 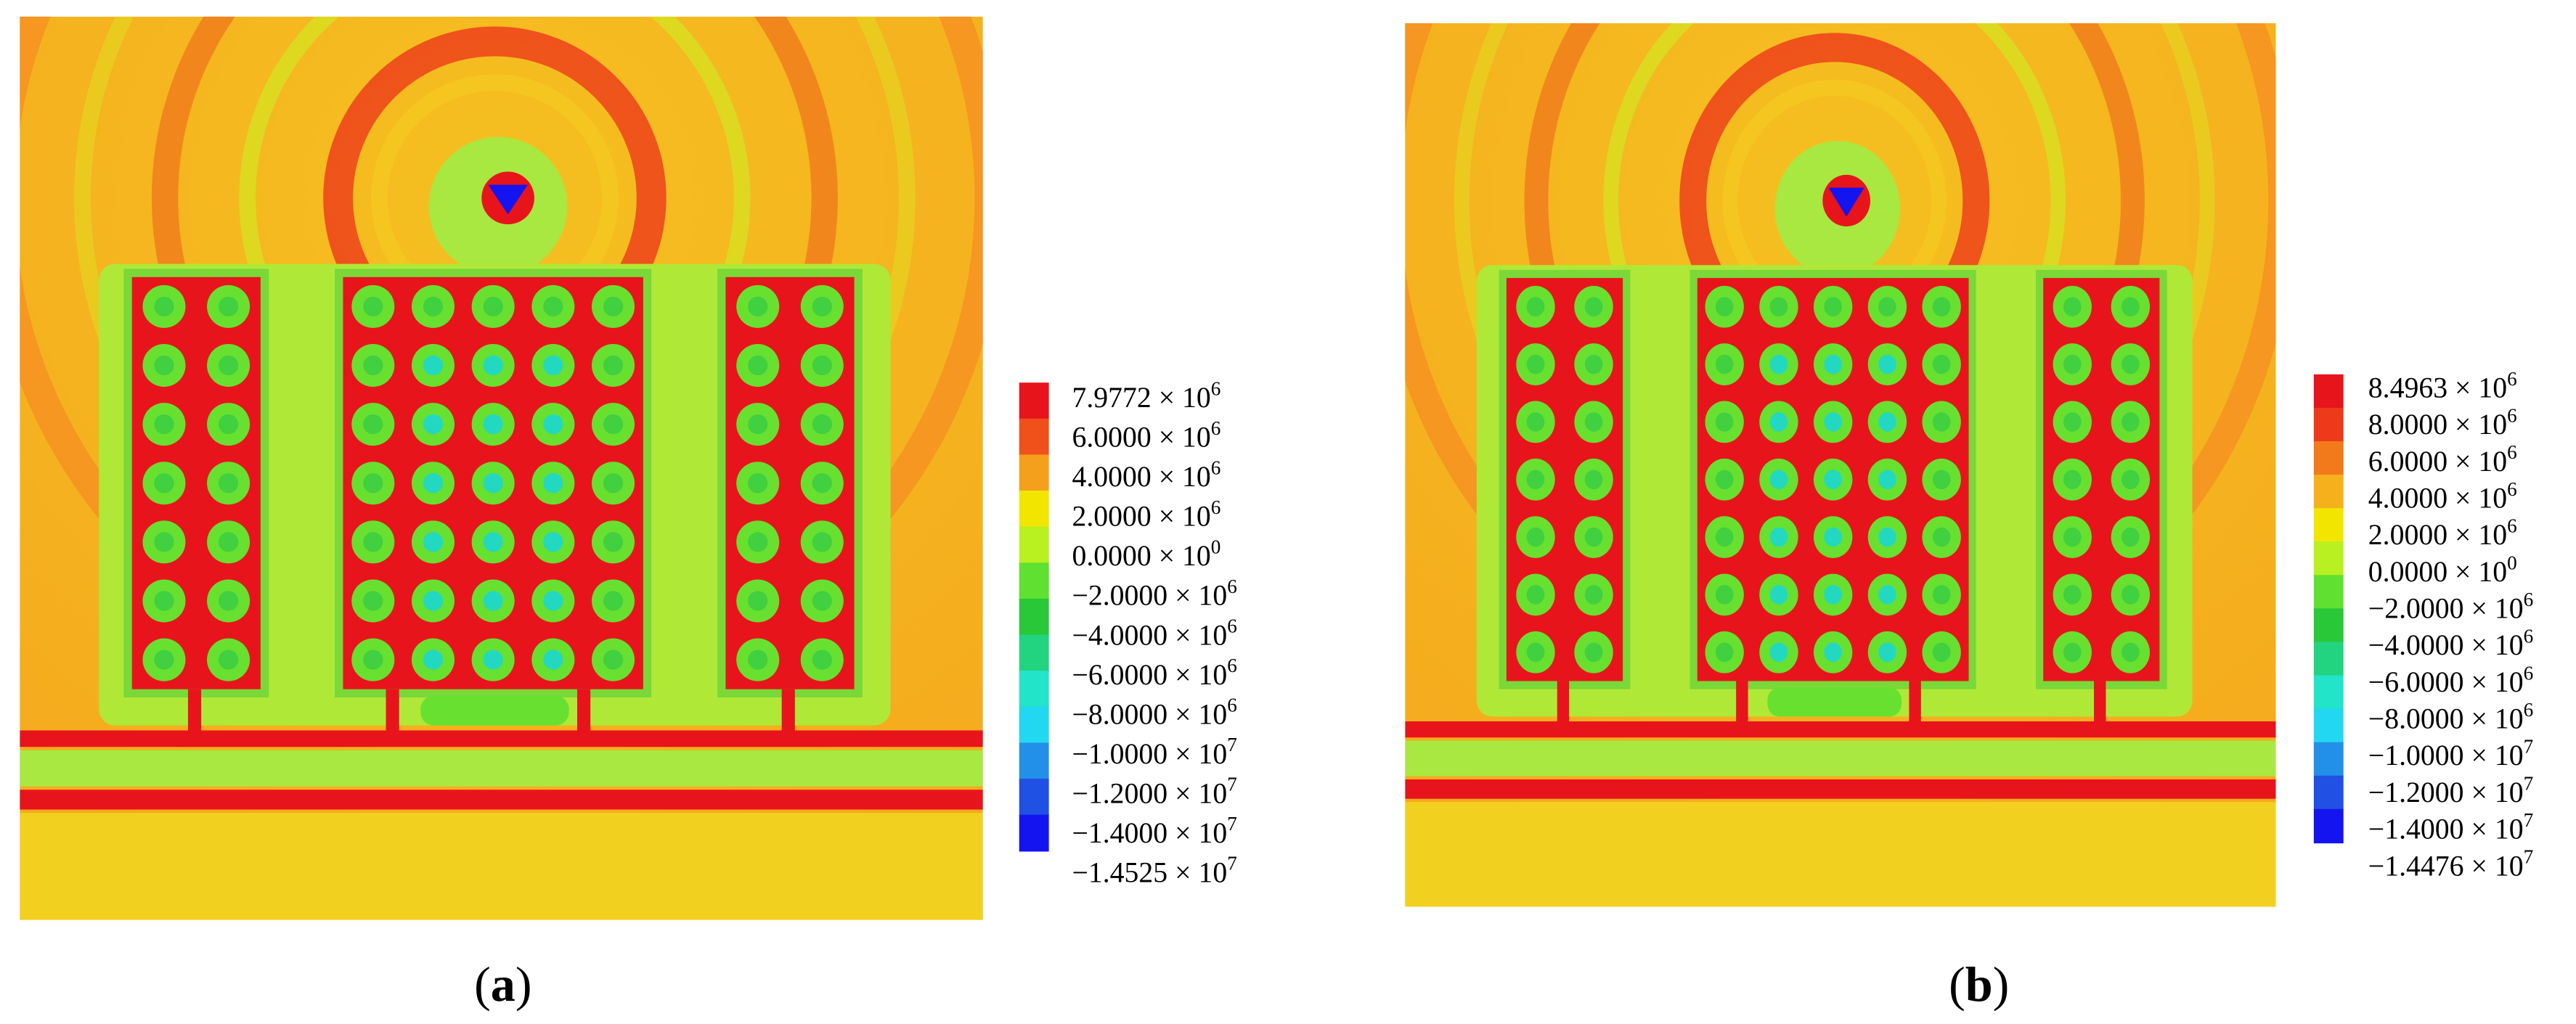 What do you see at coordinates (2512, 563) in the screenshot?
I see `label-exponent: 0` at bounding box center [2512, 563].